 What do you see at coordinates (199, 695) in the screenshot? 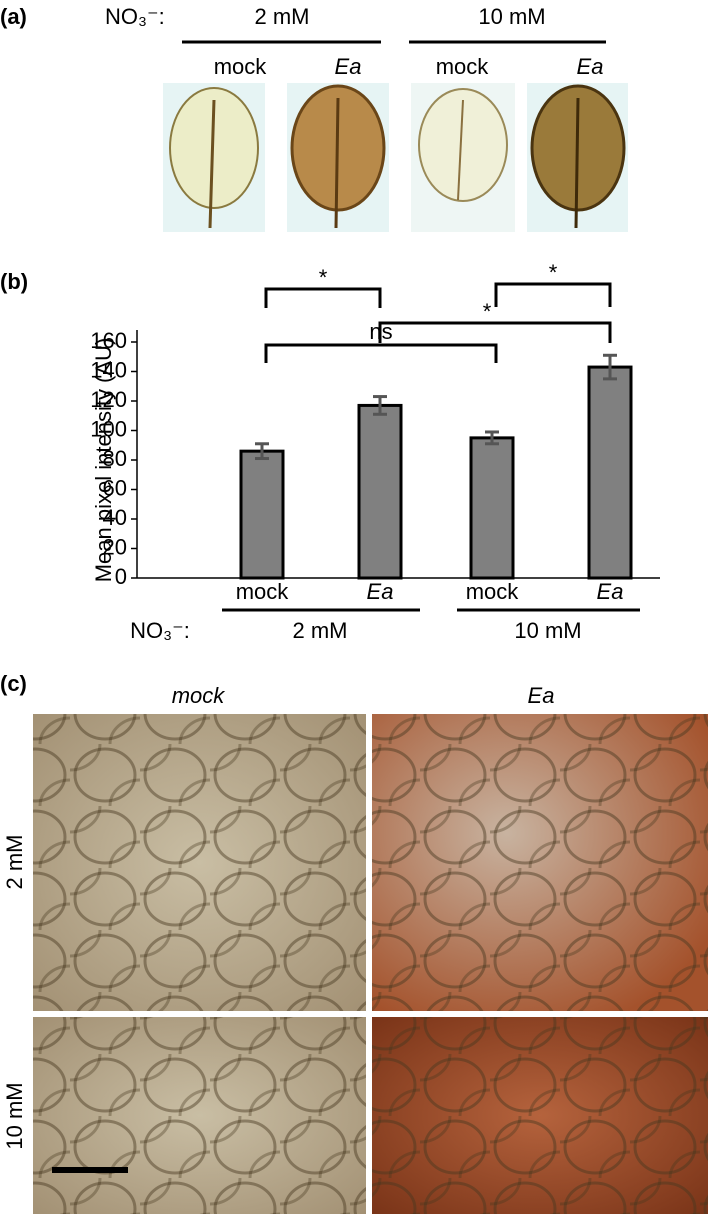
I see `column-label: mock` at bounding box center [199, 695].